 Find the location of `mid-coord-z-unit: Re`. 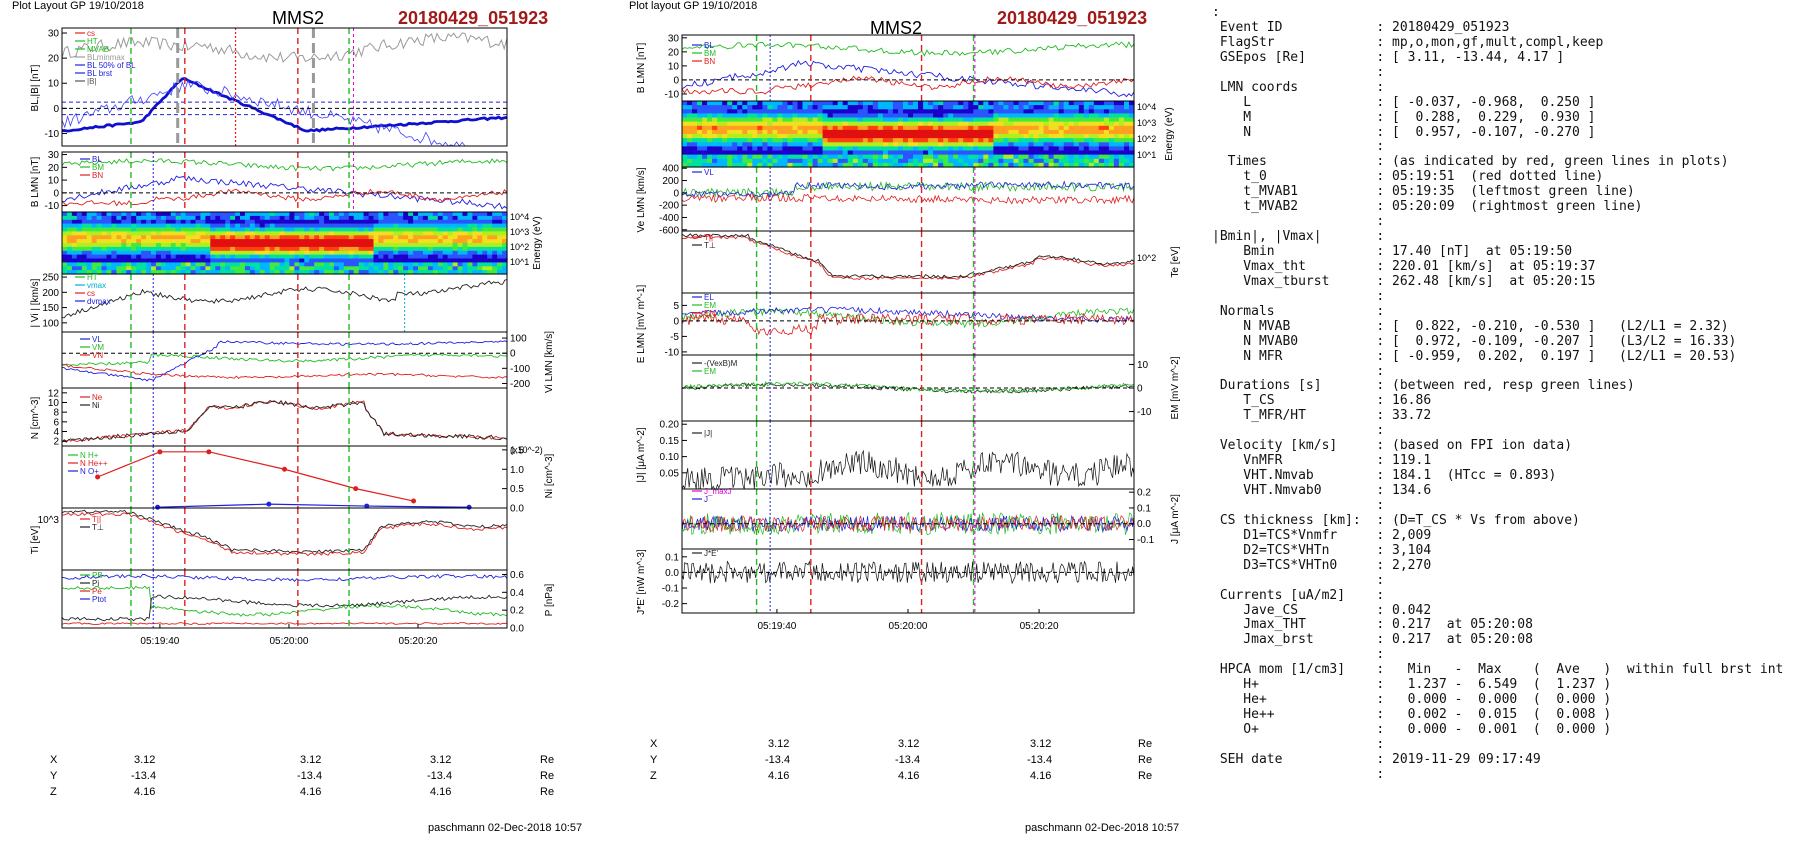

mid-coord-z-unit: Re is located at coordinates (1145, 776).